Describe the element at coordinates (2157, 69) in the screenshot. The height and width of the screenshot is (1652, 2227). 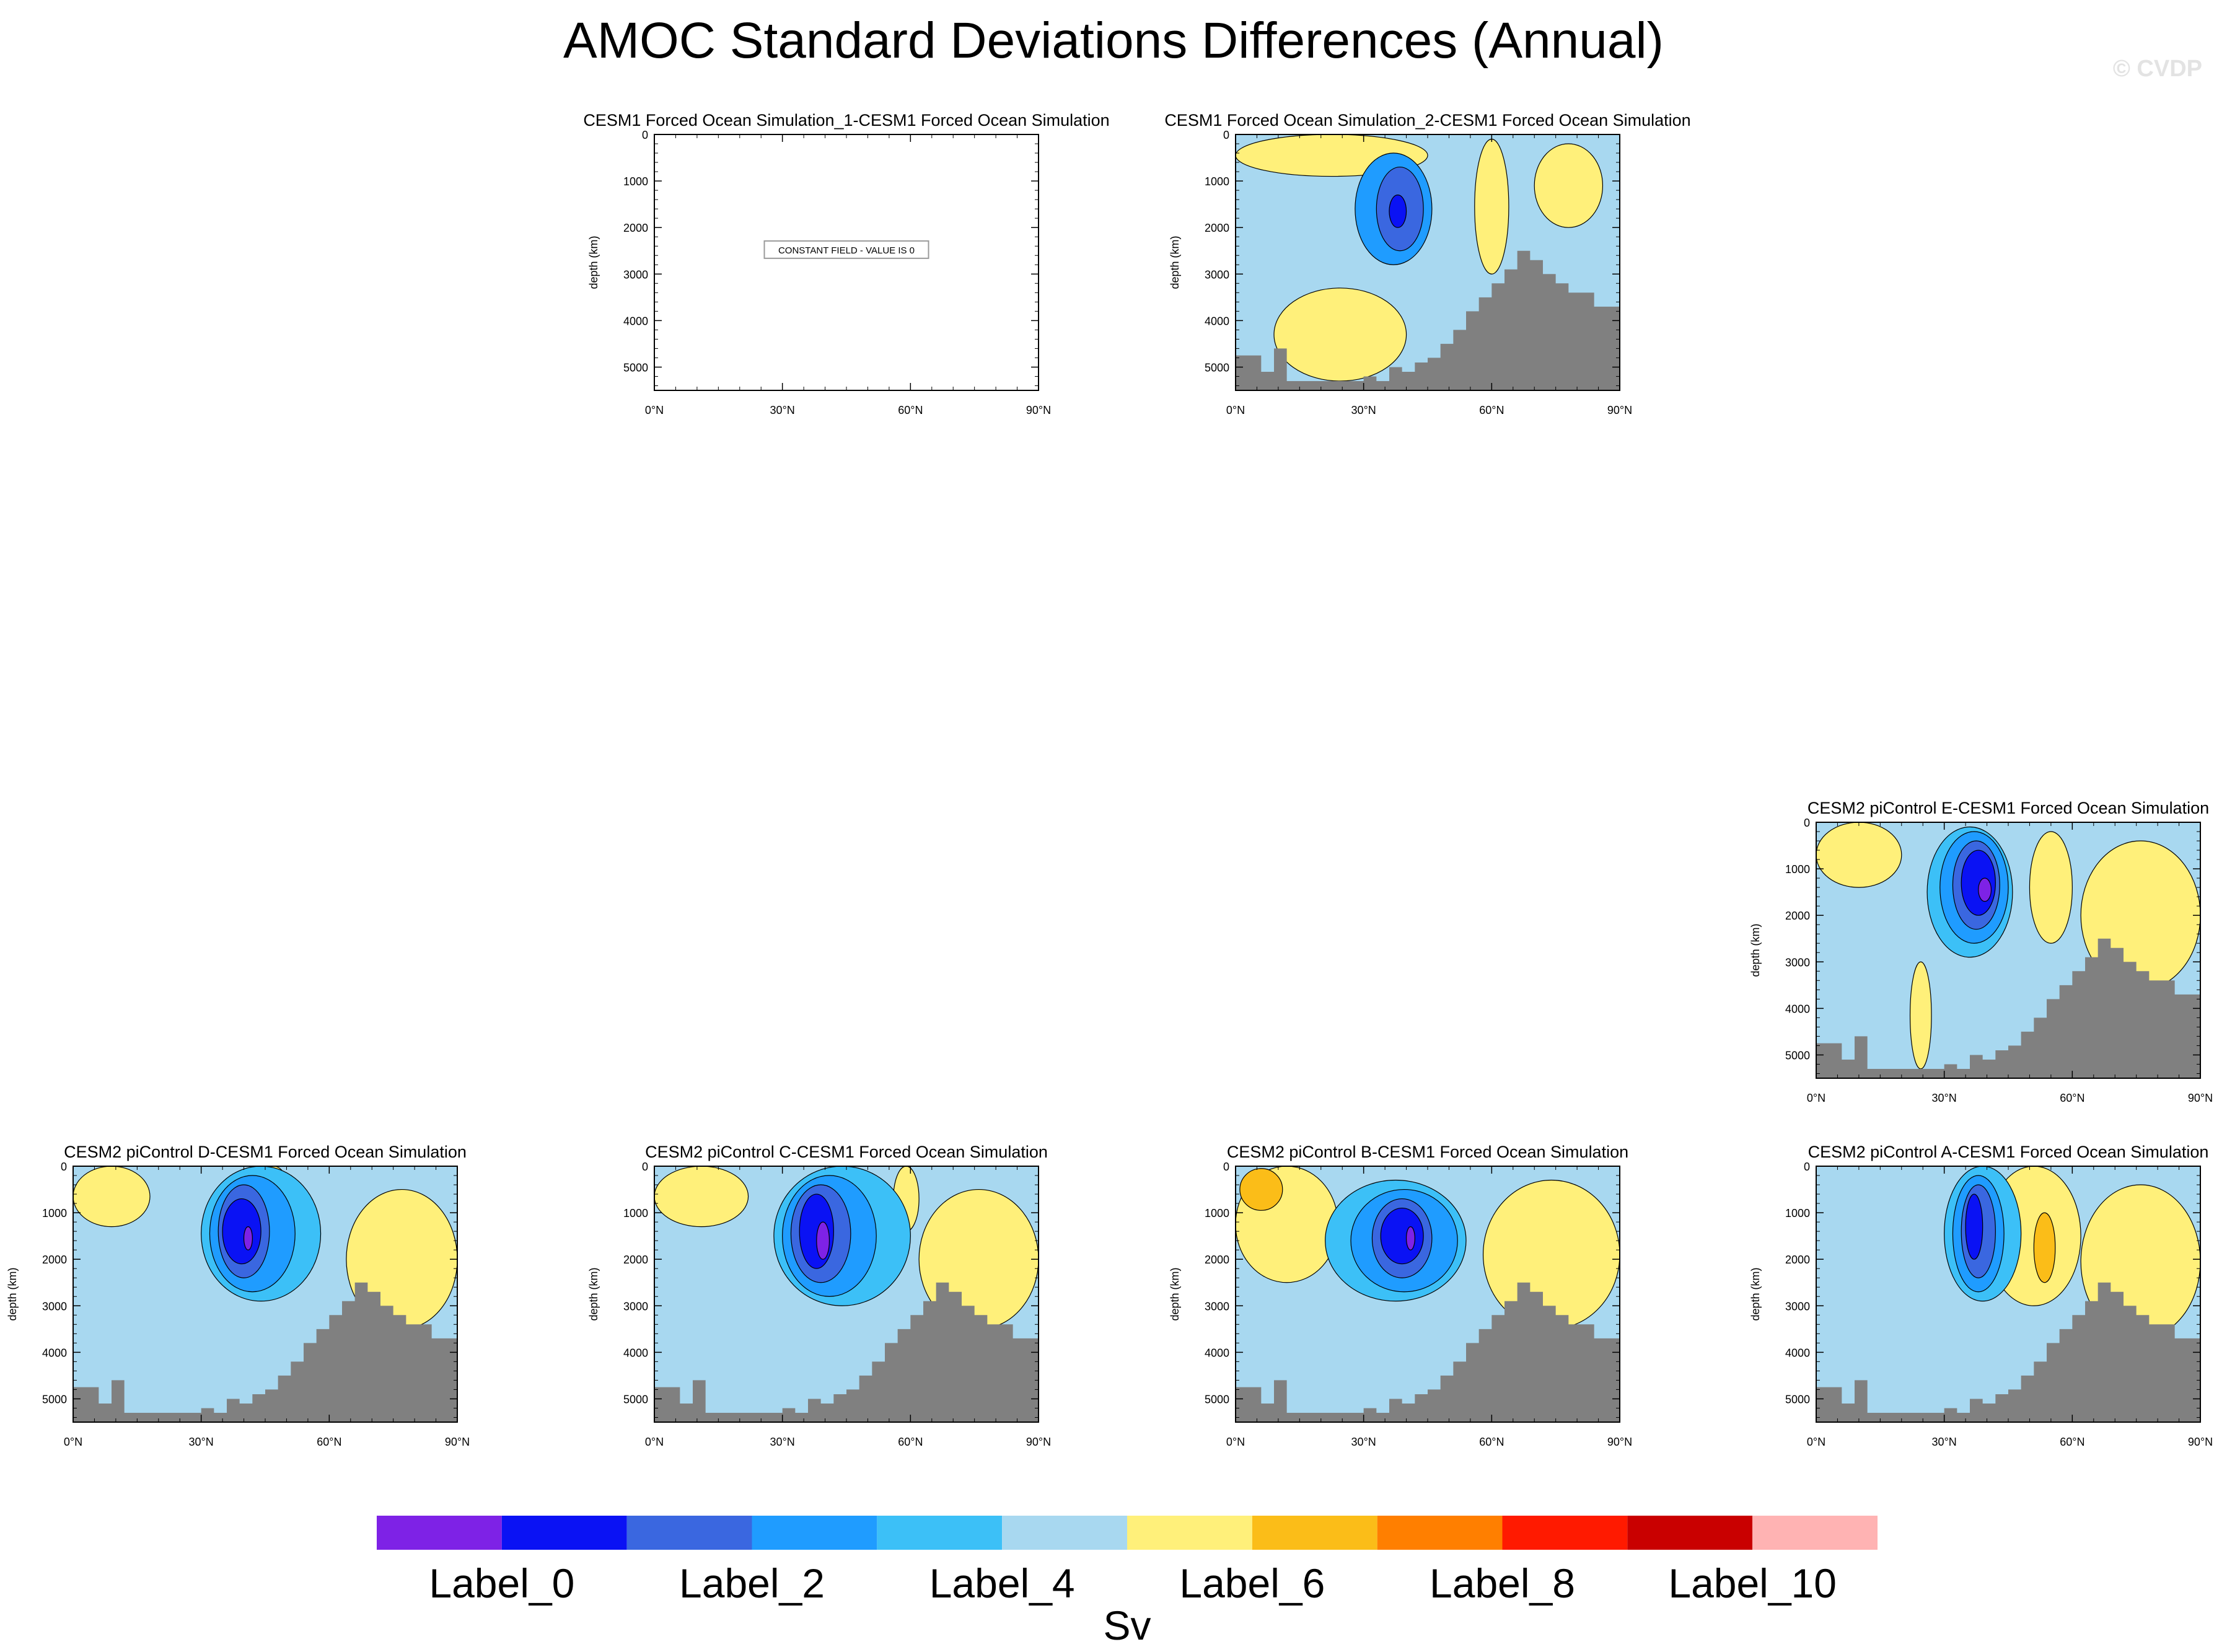
I see `cvdp-watermark: © CVDP` at that location.